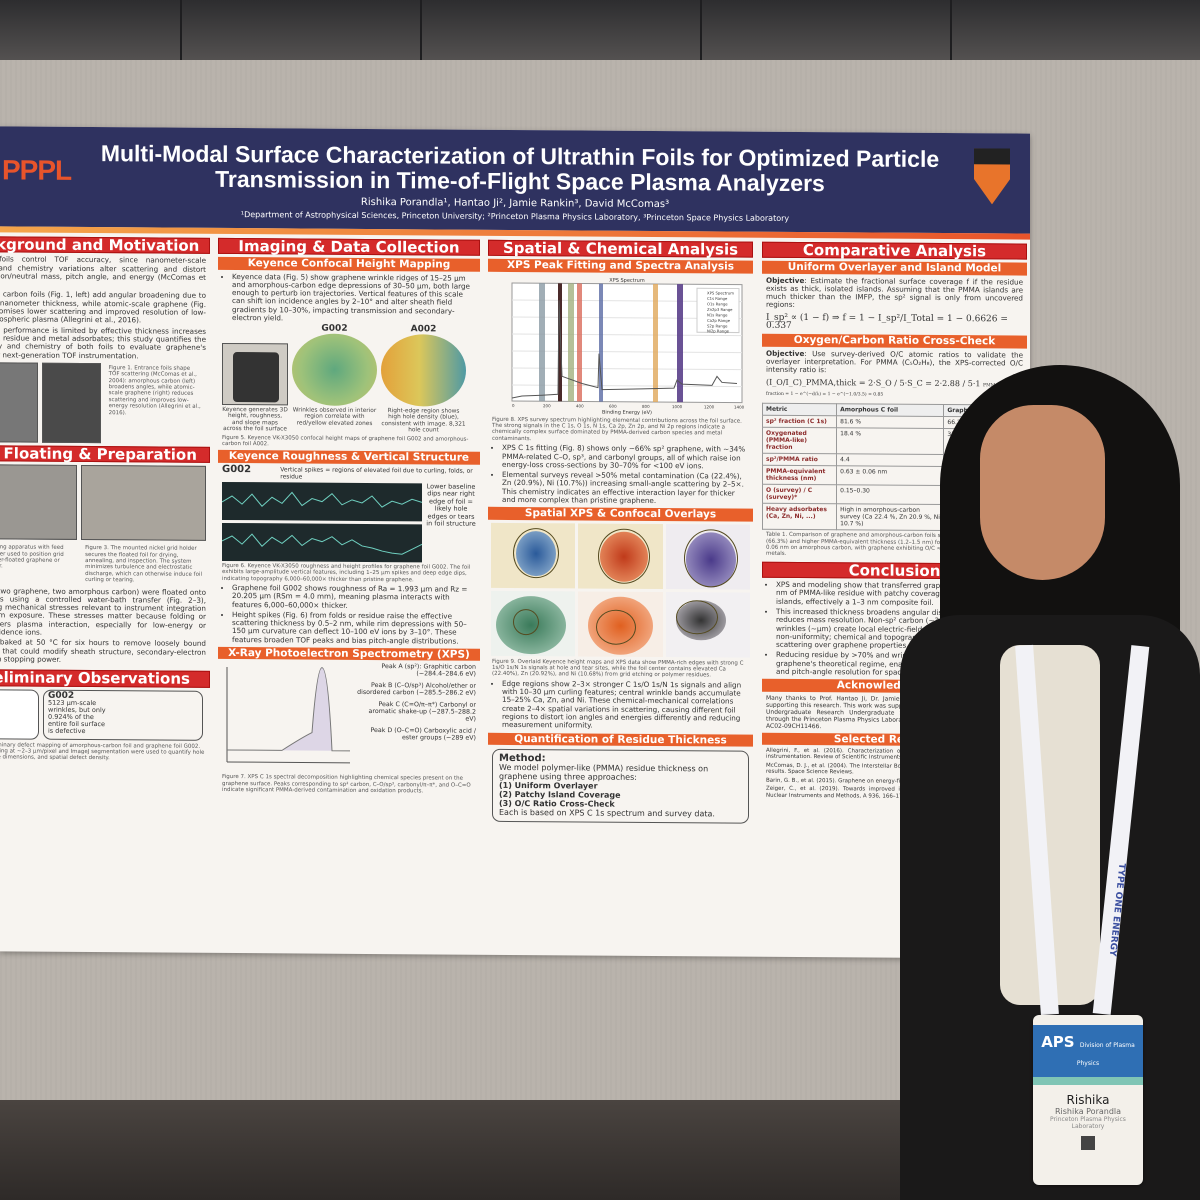 Image resolution: width=1200 pixels, height=1200 pixels. I want to click on svg-text: Binding Energy (eV), so click(627, 412).